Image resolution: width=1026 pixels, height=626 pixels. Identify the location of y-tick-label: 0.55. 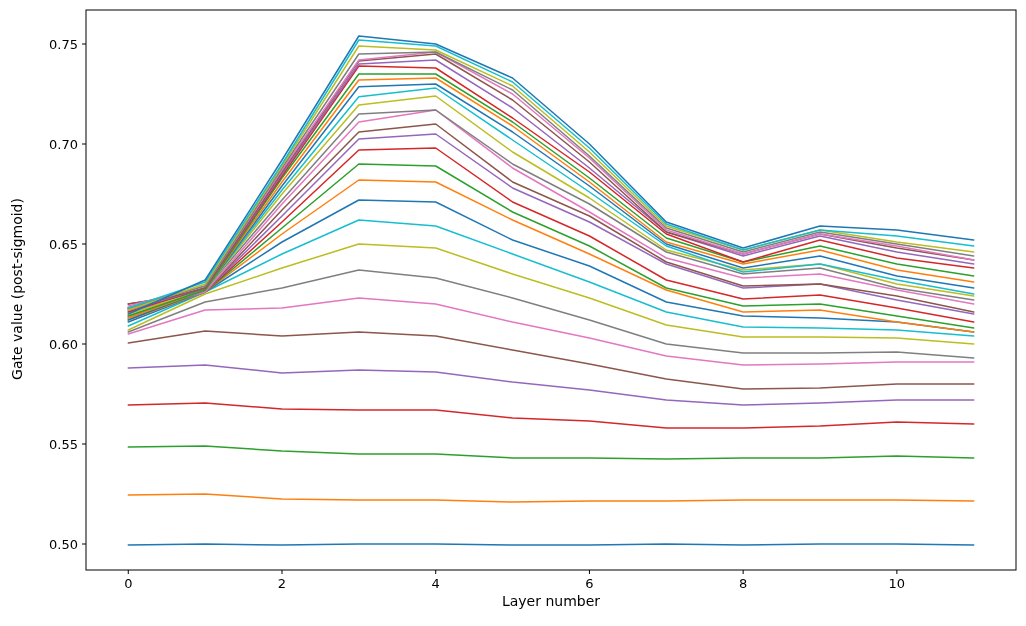
(63, 444).